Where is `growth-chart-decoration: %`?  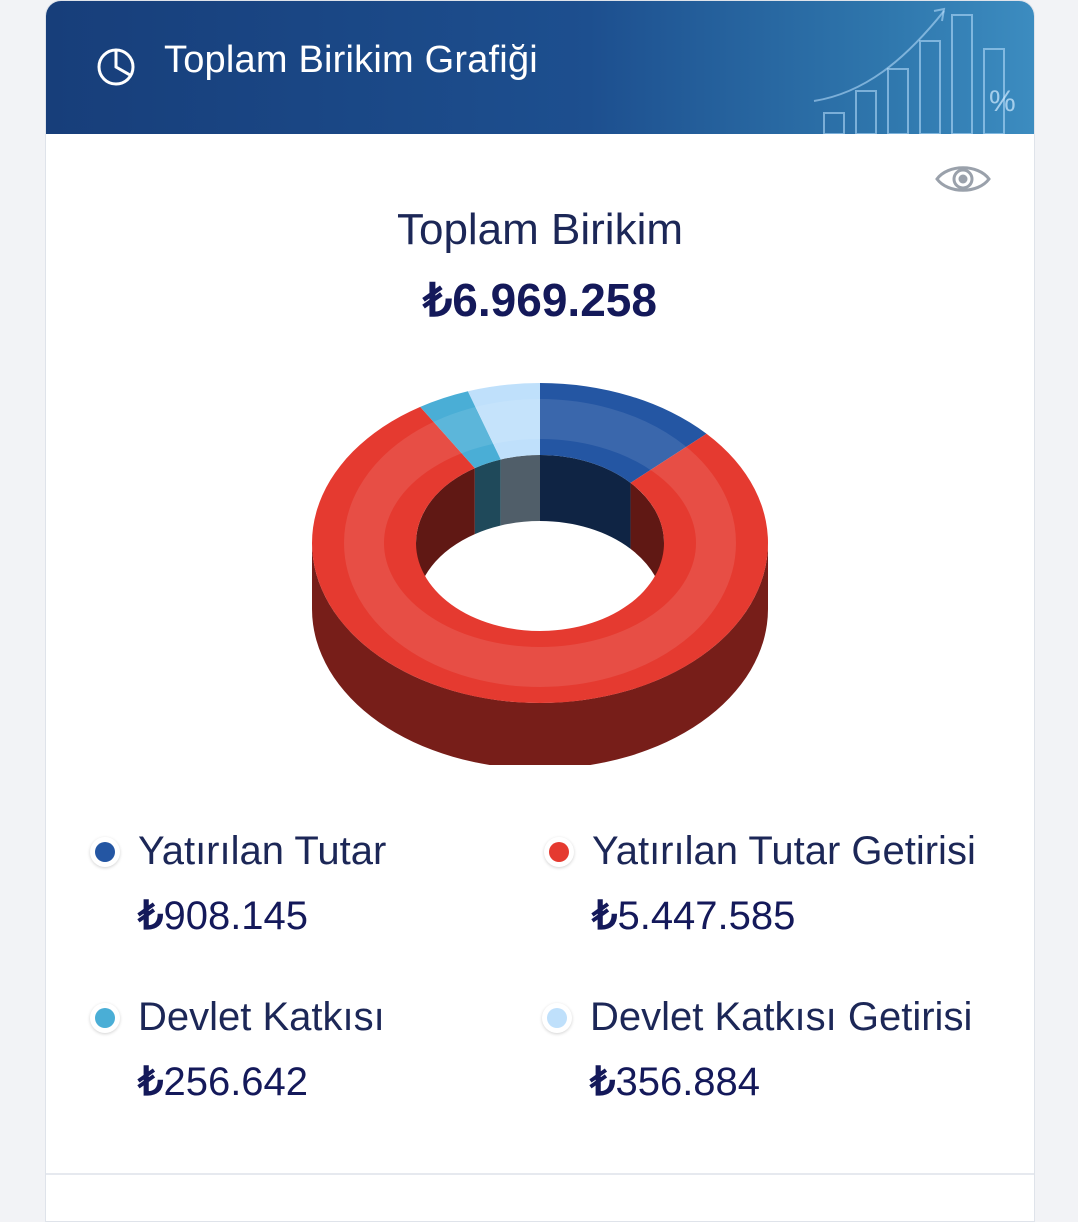
growth-chart-decoration: % is located at coordinates (914, 70).